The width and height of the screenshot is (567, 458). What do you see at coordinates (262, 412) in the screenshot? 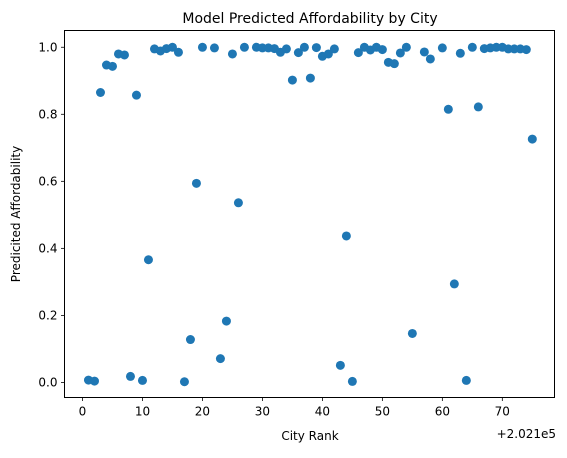
I see `x-tick-label: 30` at bounding box center [262, 412].